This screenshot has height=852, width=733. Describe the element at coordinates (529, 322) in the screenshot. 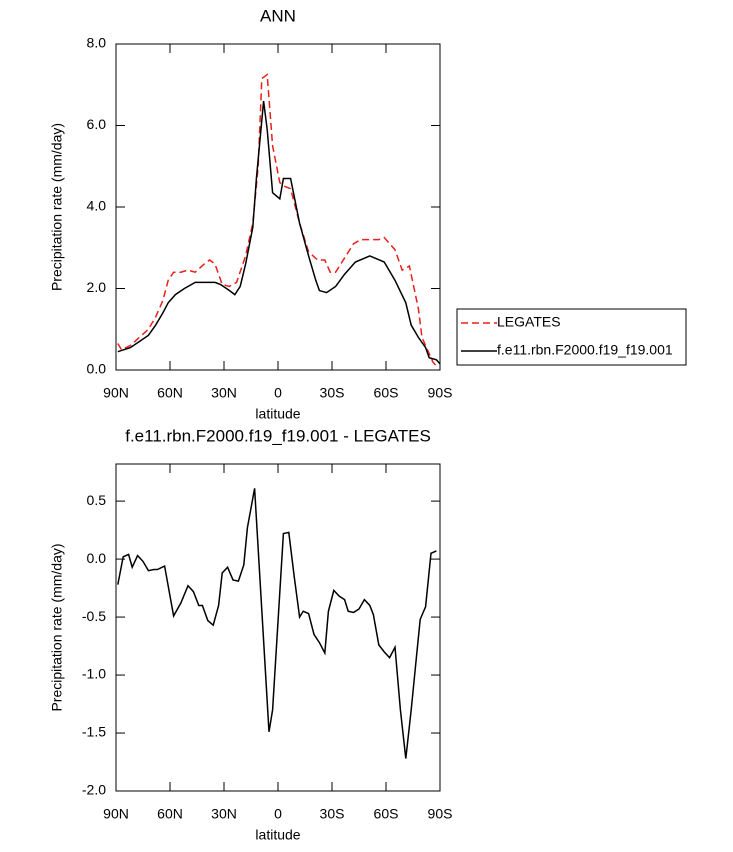

I see `legend-label: LEGATES` at that location.